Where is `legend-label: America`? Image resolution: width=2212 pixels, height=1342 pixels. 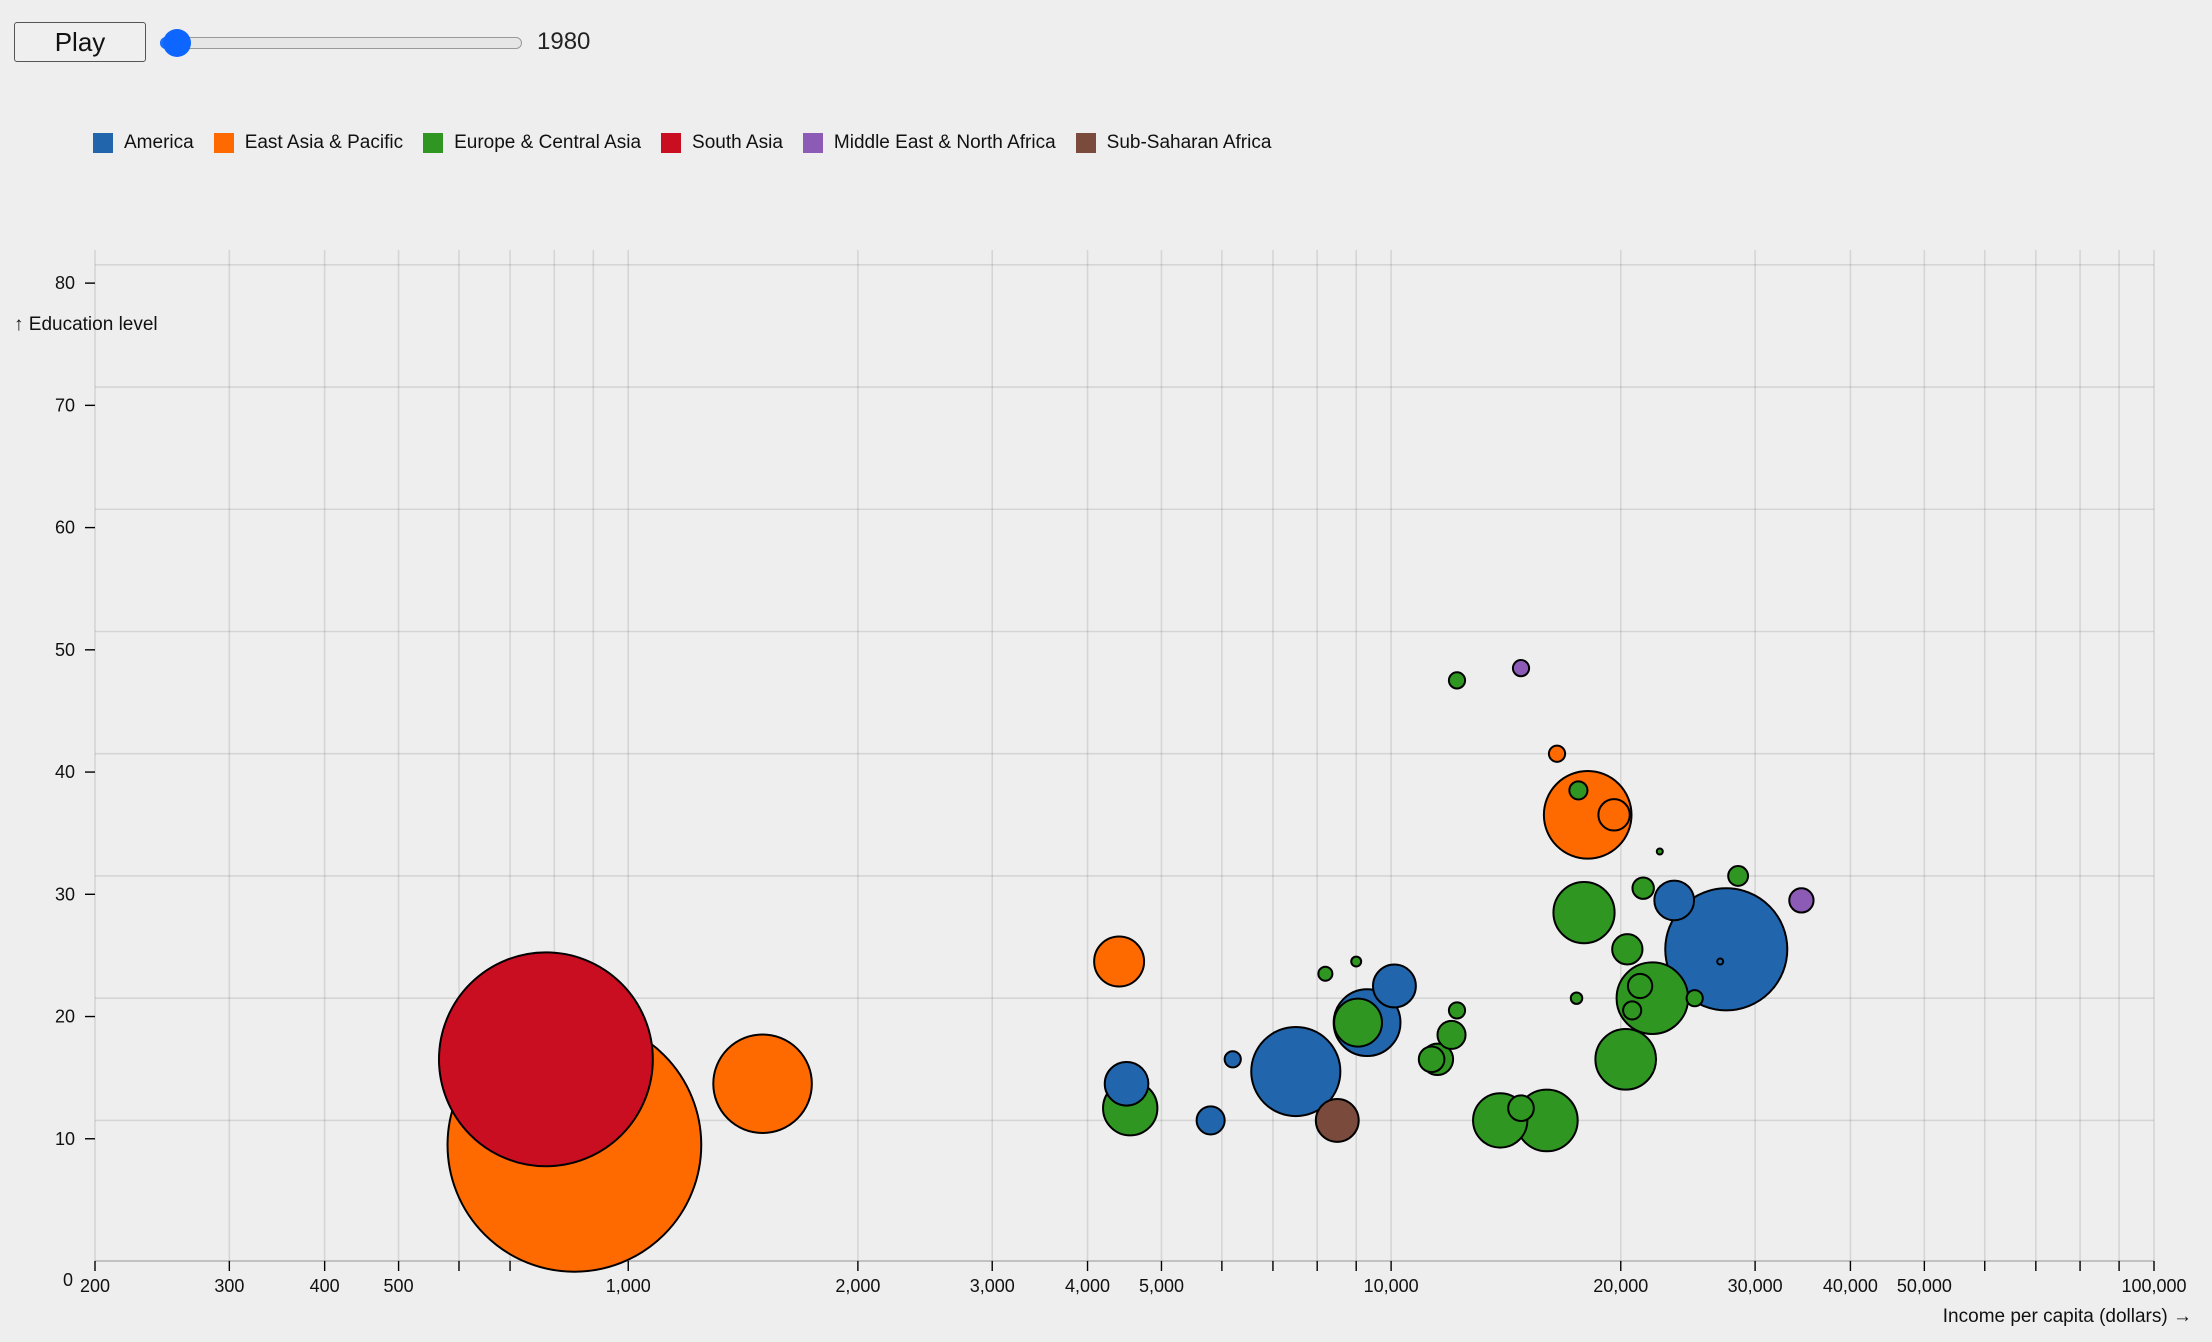
legend-label: America is located at coordinates (159, 142).